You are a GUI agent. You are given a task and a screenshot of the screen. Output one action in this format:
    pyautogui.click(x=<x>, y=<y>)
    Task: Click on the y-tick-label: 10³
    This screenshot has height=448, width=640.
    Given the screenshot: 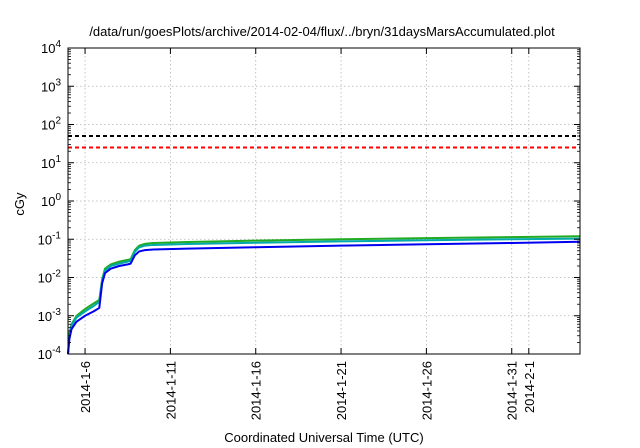 What is the action you would take?
    pyautogui.click(x=51, y=85)
    